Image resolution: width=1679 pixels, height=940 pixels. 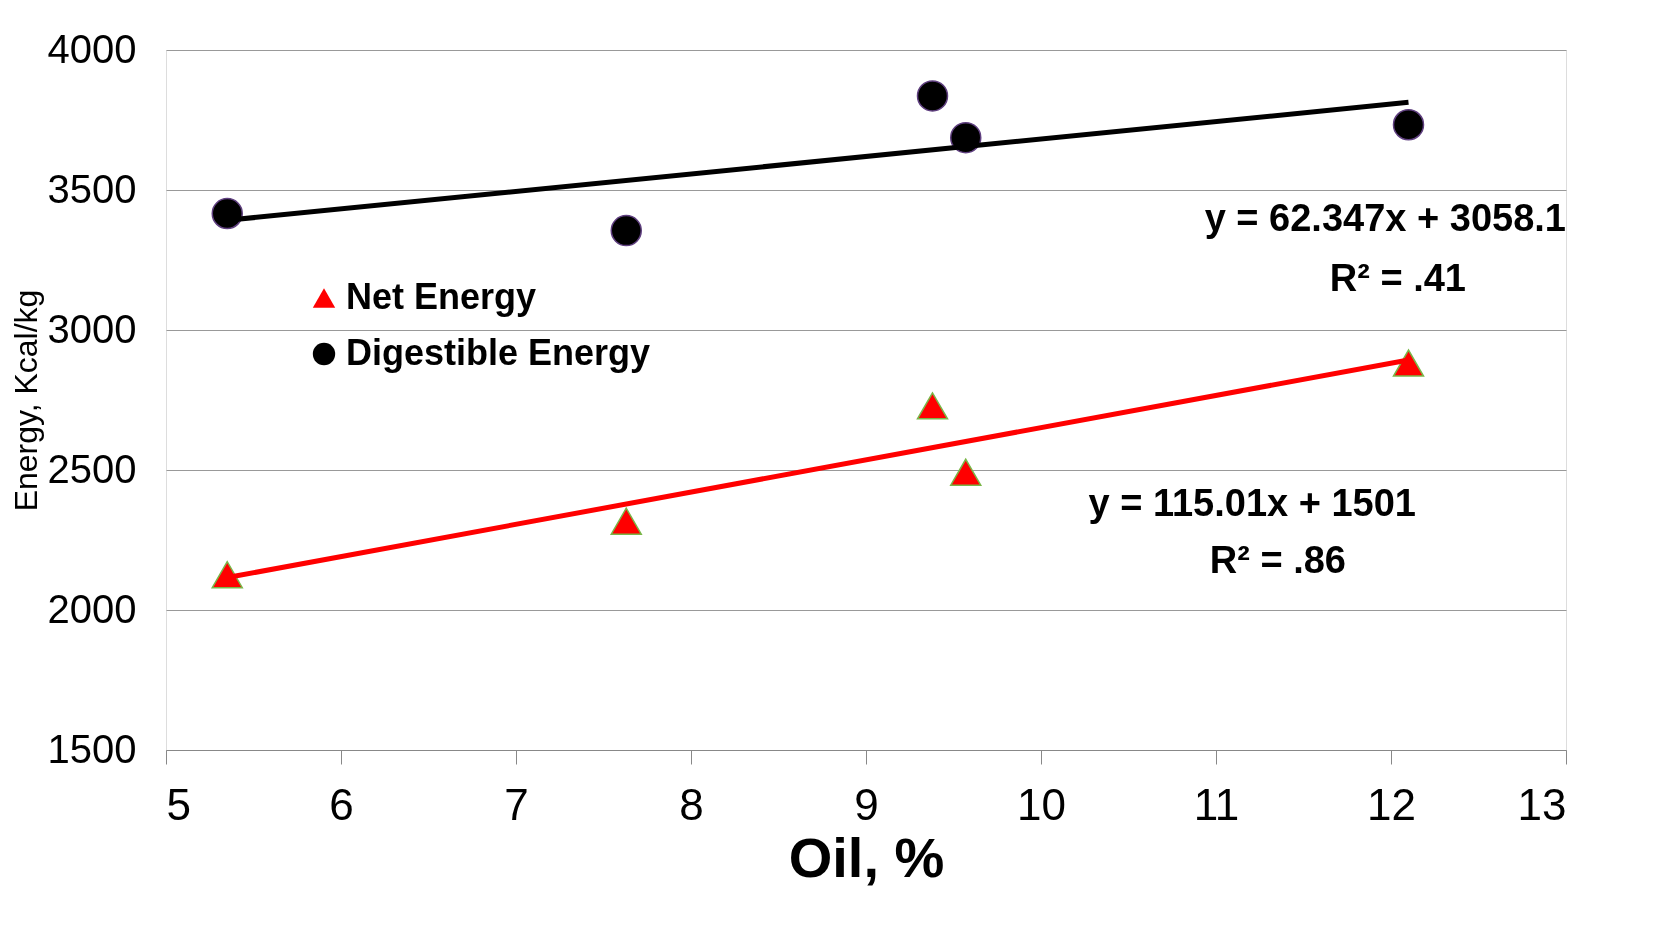 What do you see at coordinates (92, 748) in the screenshot?
I see `y-tick-label: 1500` at bounding box center [92, 748].